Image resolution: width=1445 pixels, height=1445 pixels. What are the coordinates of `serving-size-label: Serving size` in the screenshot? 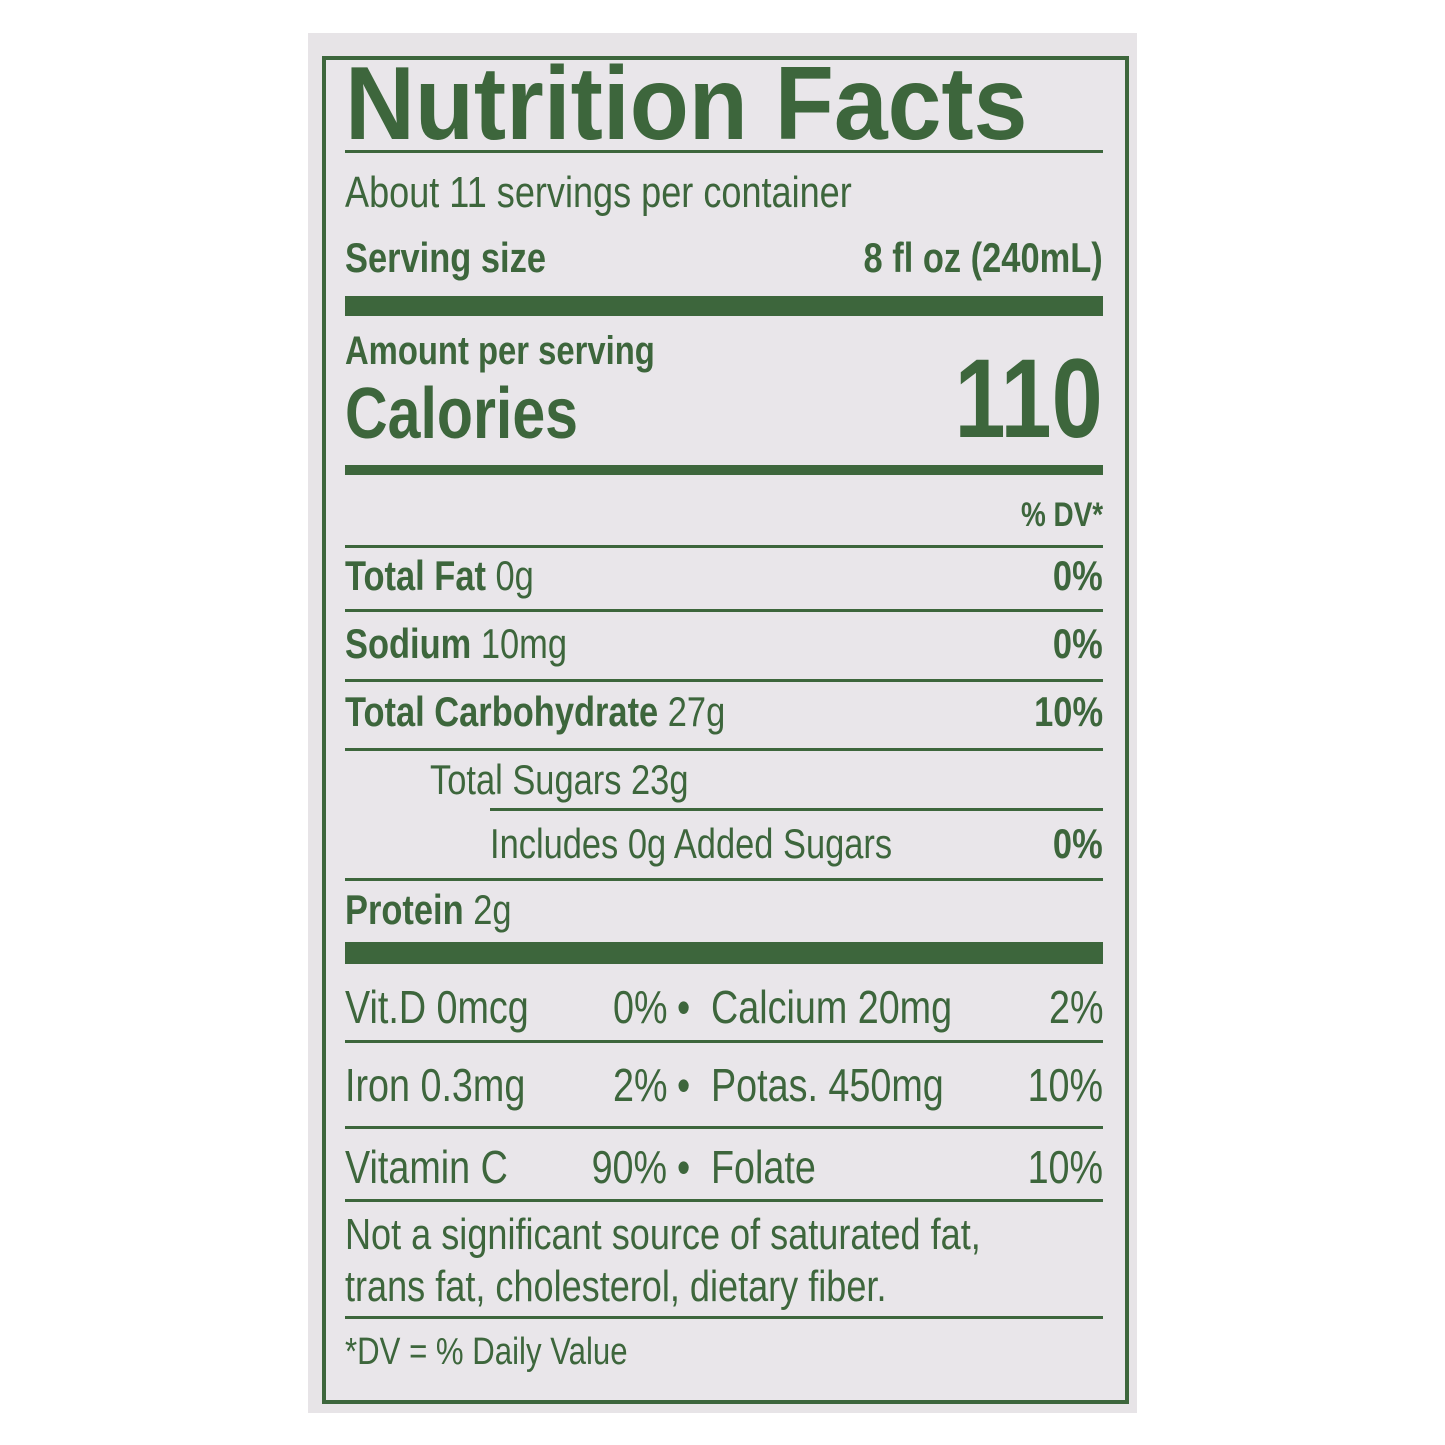 It's located at (445, 257).